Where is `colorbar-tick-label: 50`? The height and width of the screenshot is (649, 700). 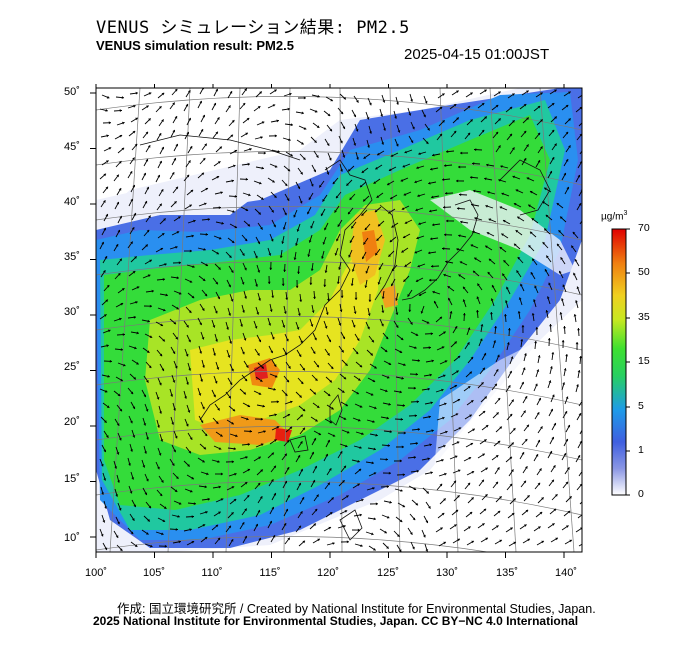 colorbar-tick-label: 50 is located at coordinates (644, 272).